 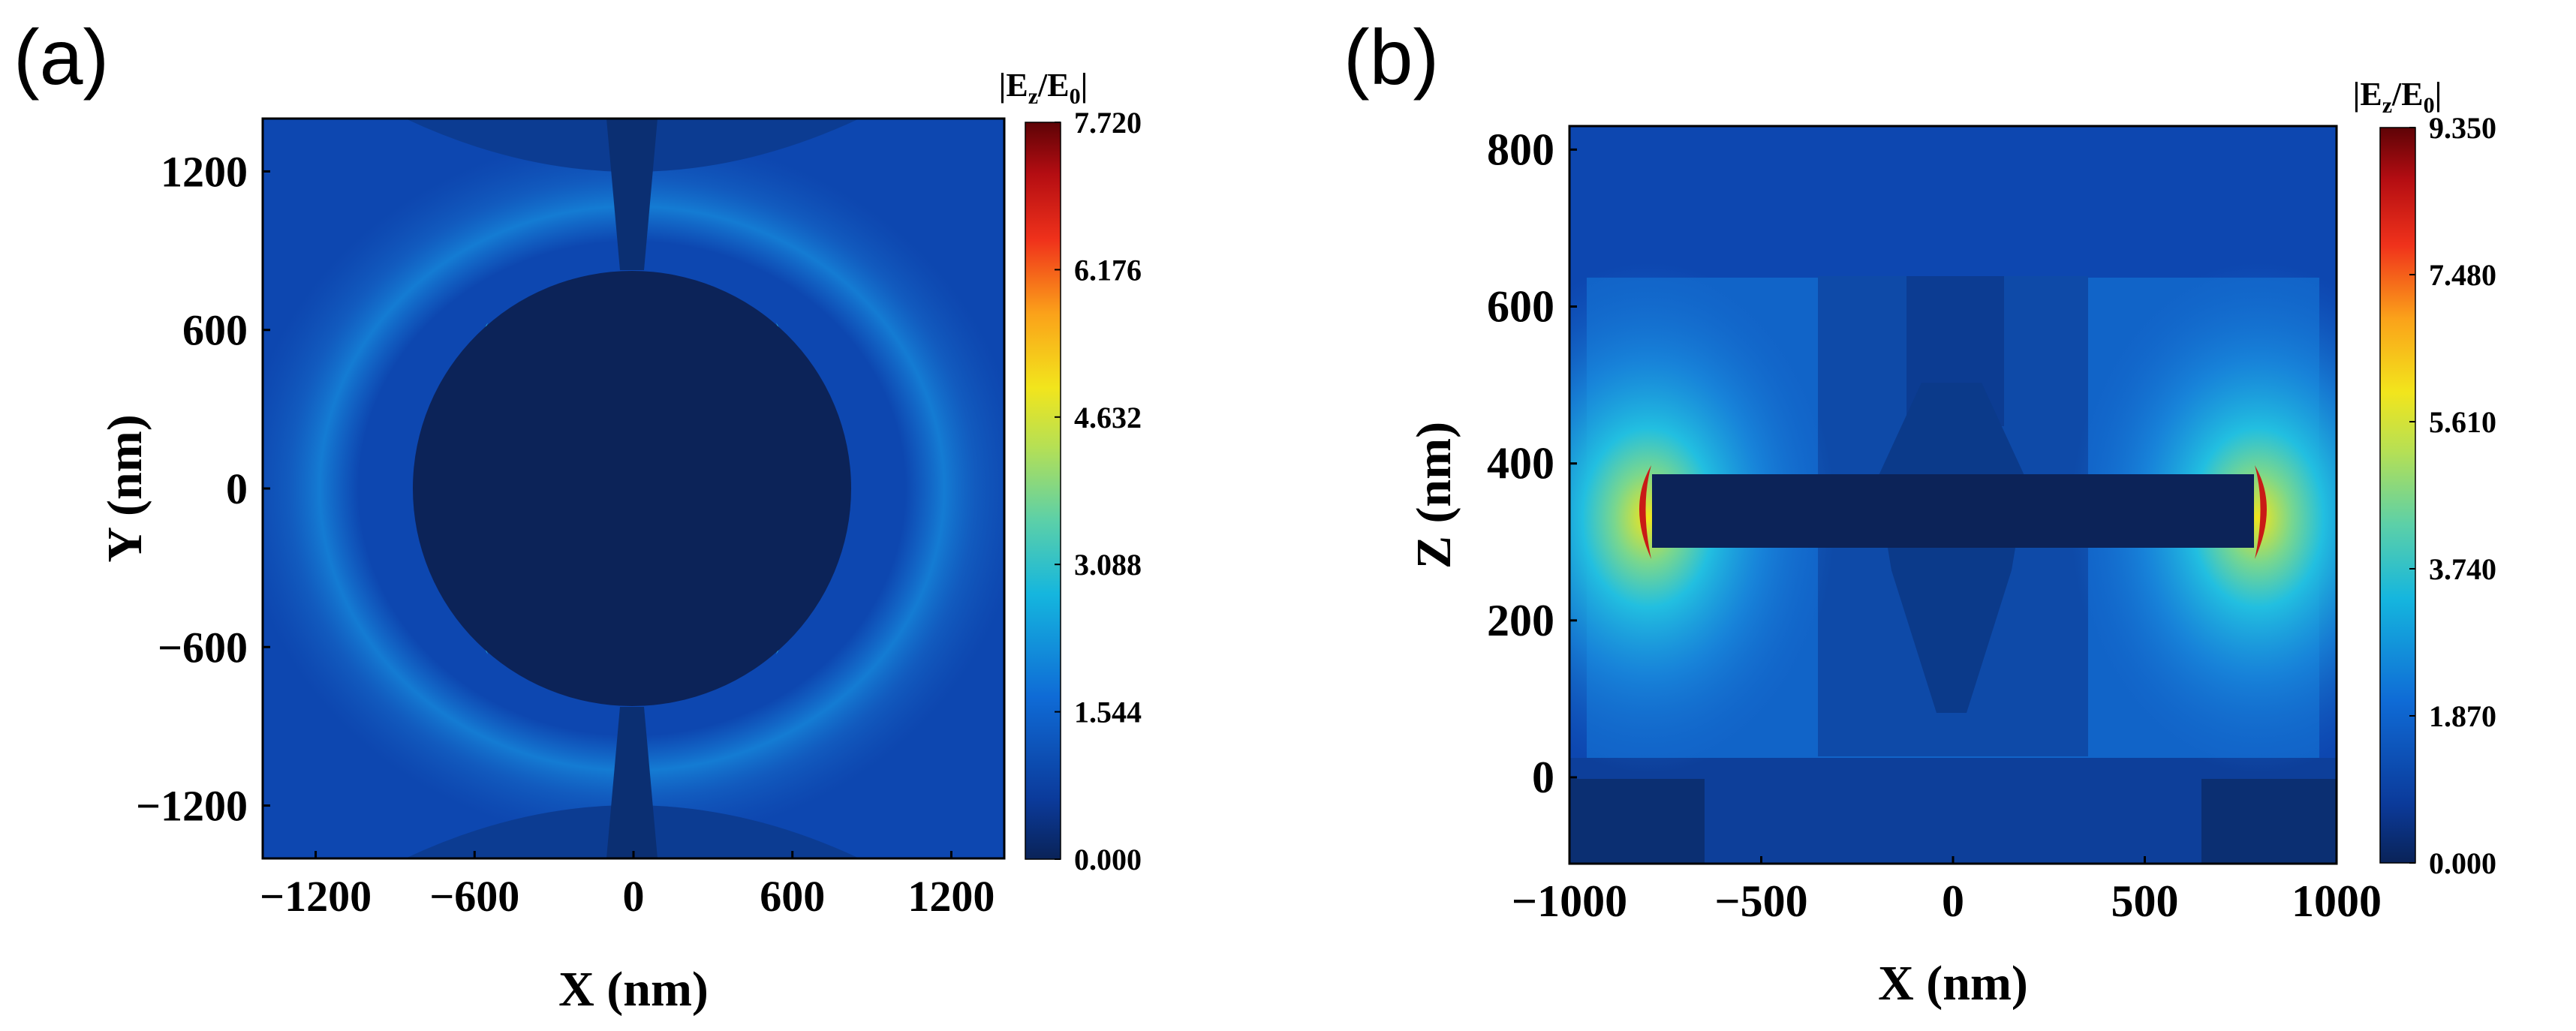 I want to click on xtick-label: −600, so click(x=474, y=896).